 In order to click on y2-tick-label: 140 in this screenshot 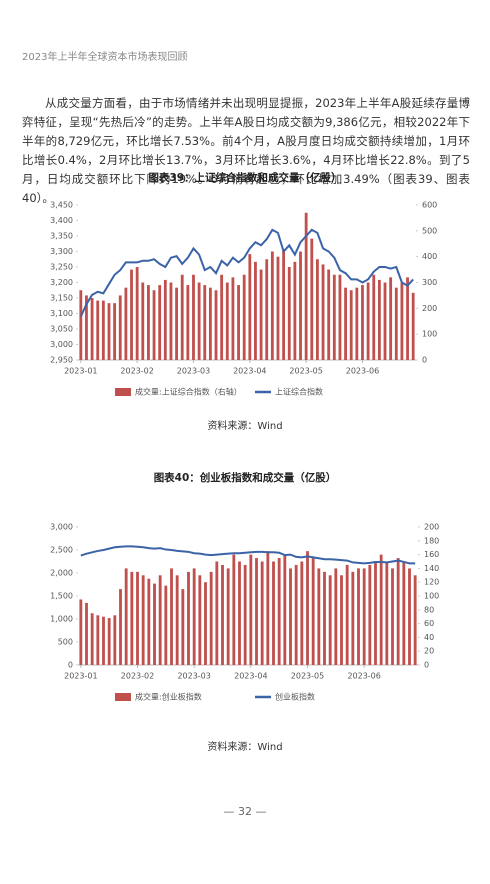, I will do `click(431, 568)`.